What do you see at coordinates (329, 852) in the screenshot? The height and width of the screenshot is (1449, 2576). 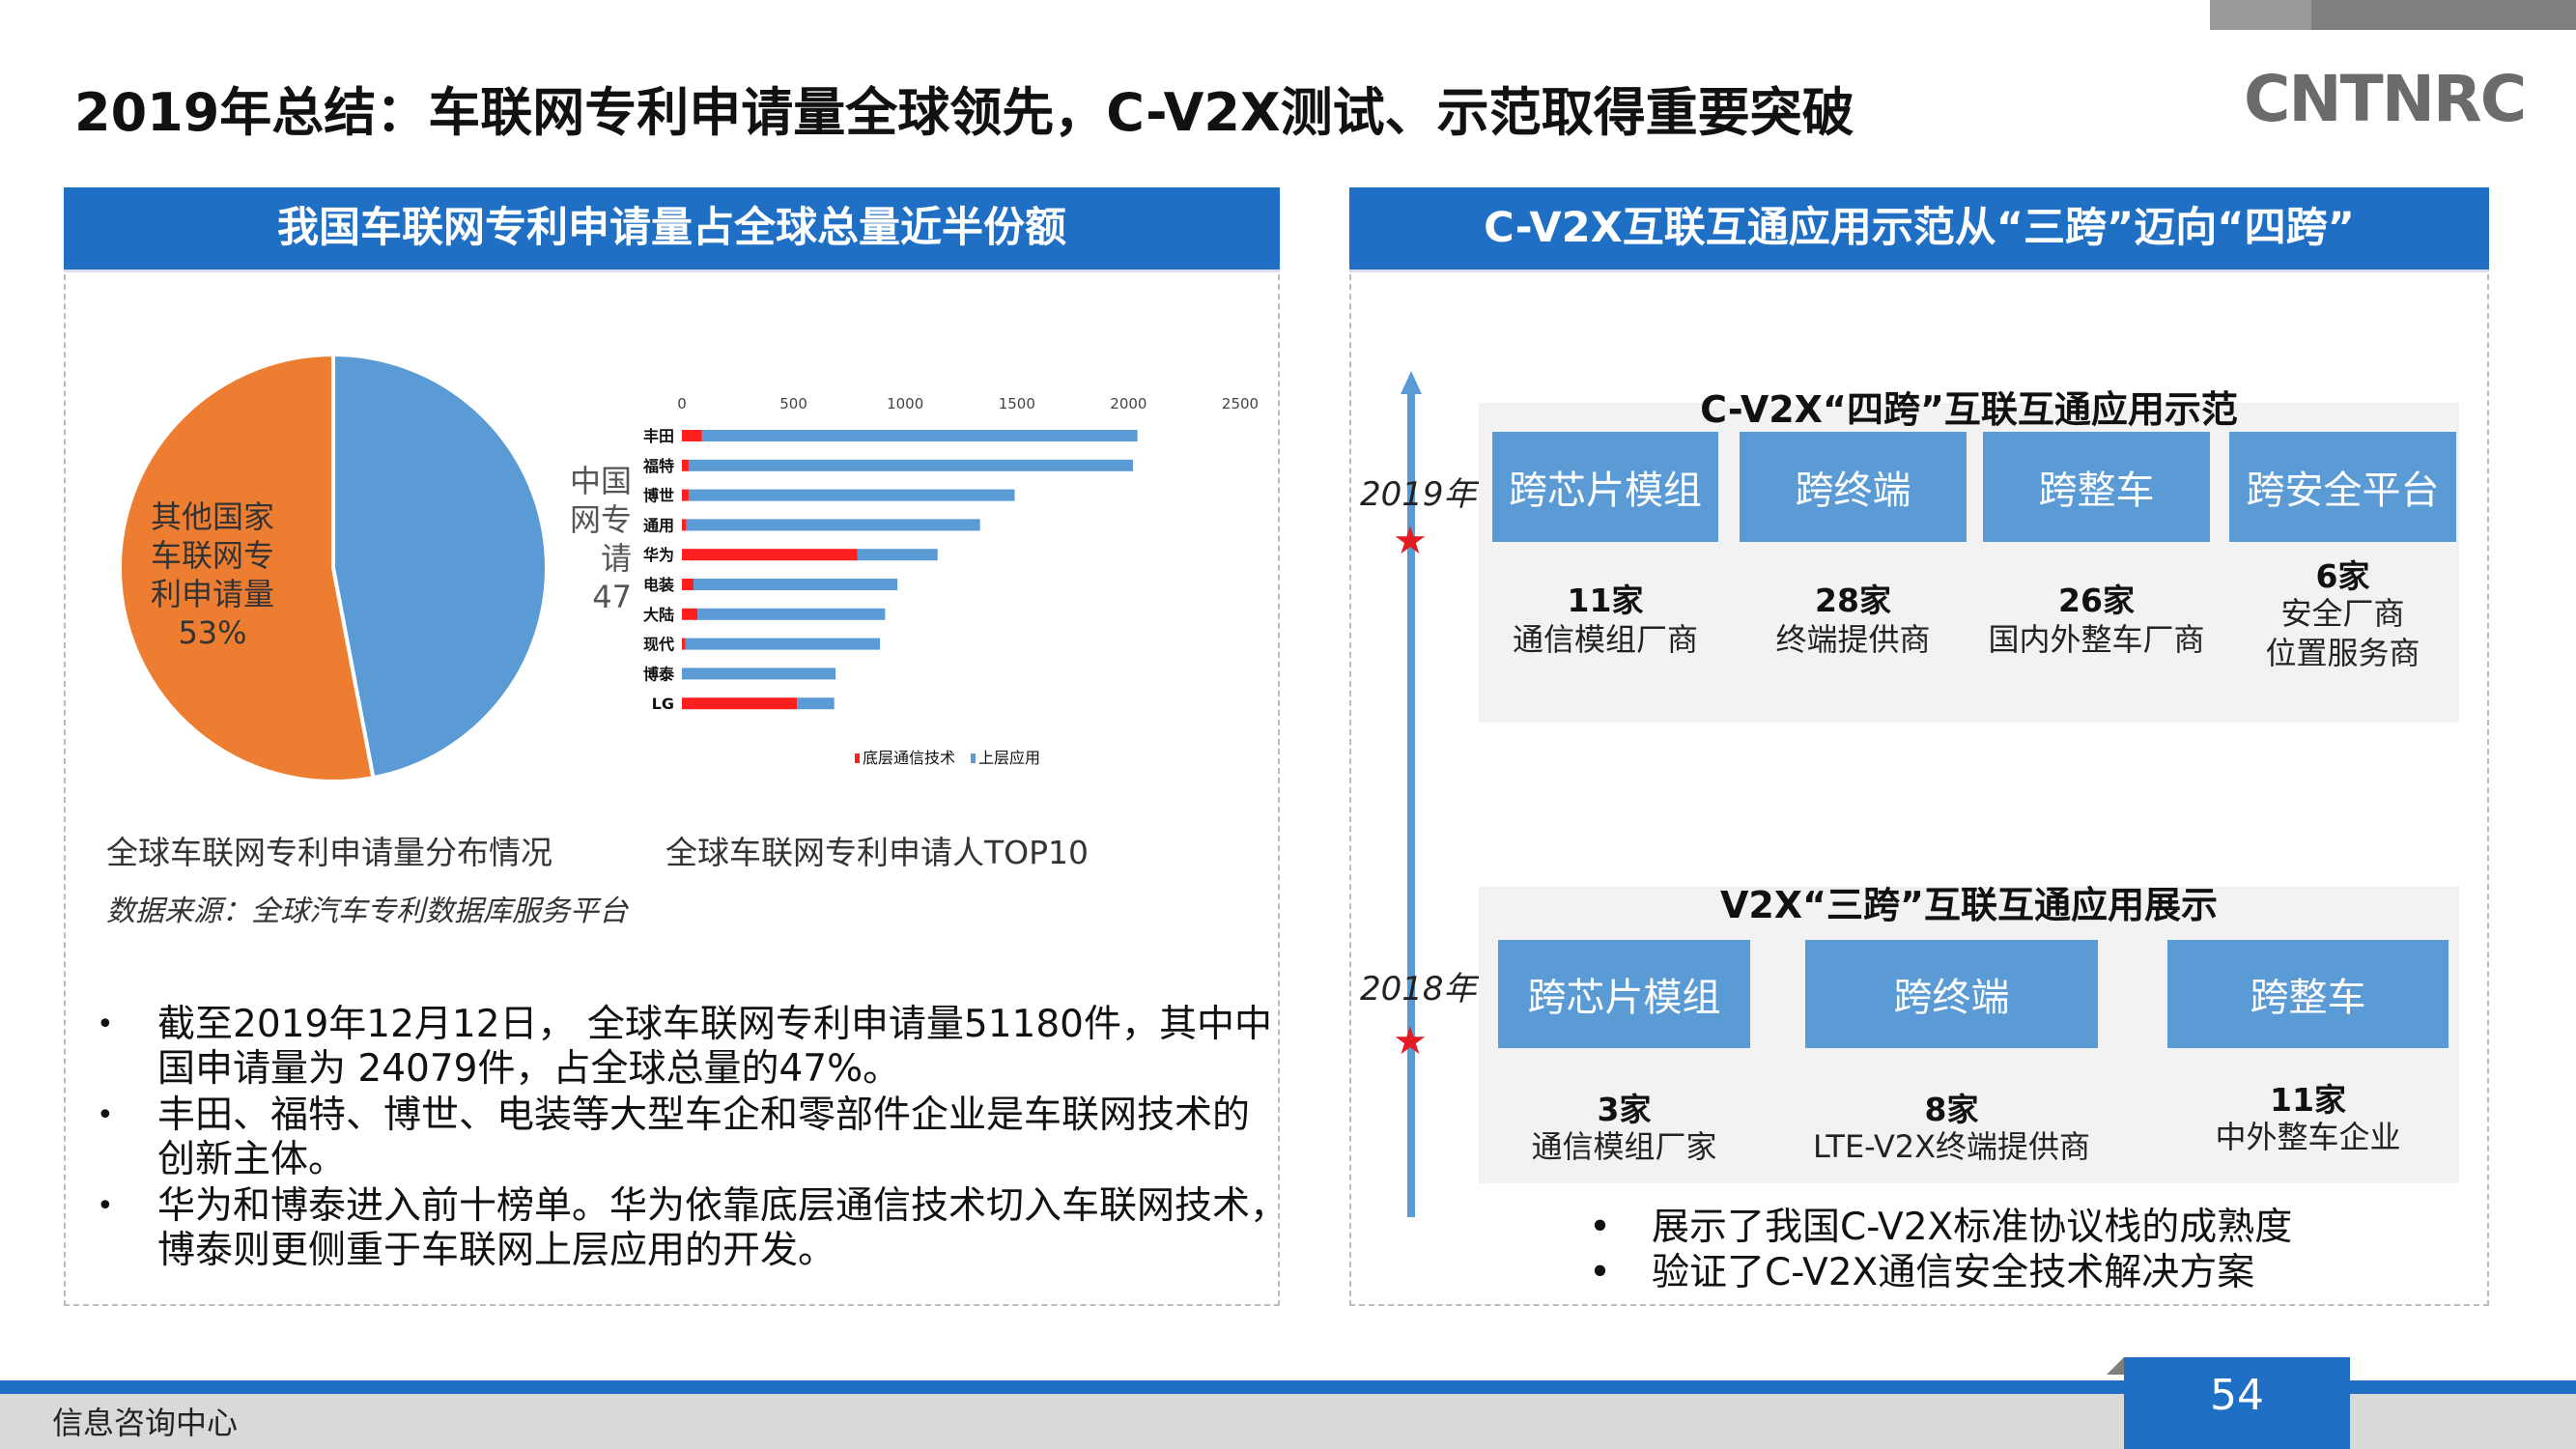 I see `pie-caption: 全球车联网专利申请量分布情况` at bounding box center [329, 852].